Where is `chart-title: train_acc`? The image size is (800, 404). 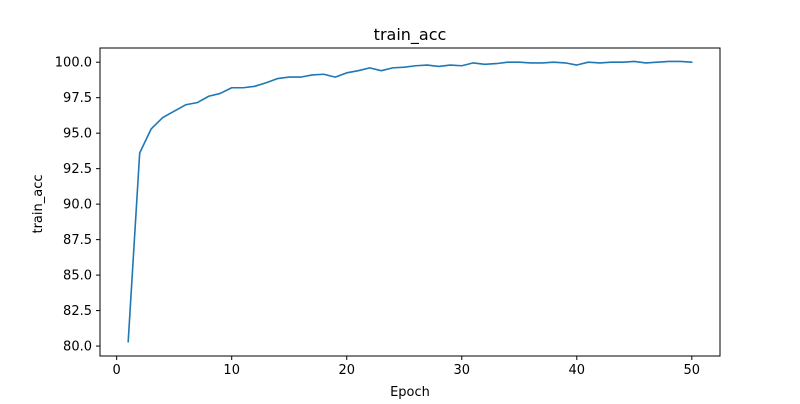 chart-title: train_acc is located at coordinates (410, 35).